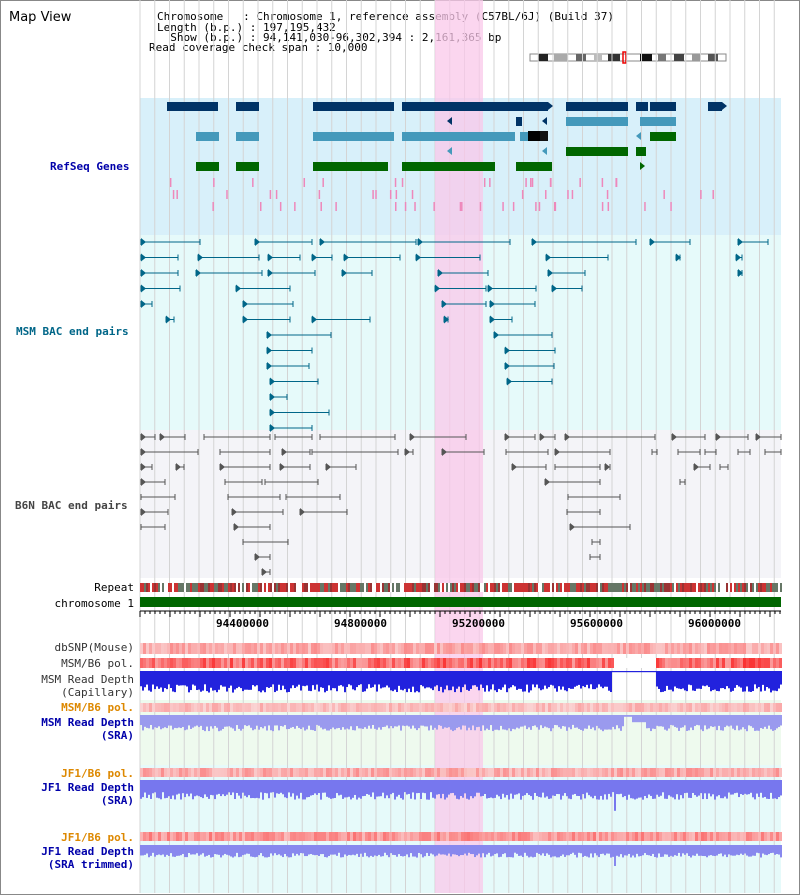  I want to click on axis-tick-label: 94800000, so click(360, 623).